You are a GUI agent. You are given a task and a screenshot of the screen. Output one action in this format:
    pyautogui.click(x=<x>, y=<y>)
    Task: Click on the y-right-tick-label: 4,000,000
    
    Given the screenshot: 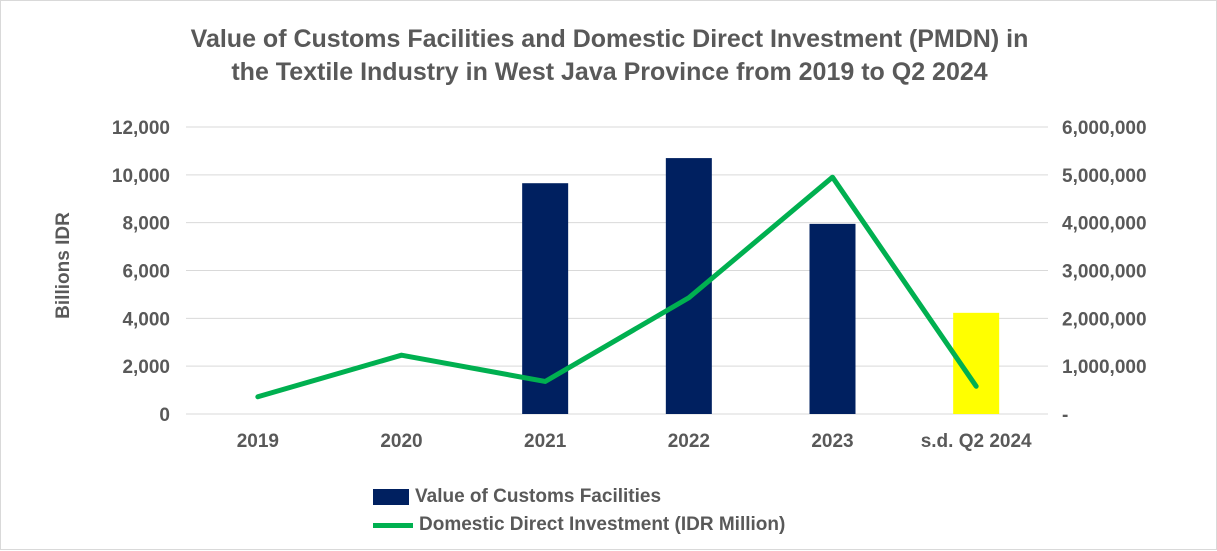 What is the action you would take?
    pyautogui.click(x=1104, y=224)
    